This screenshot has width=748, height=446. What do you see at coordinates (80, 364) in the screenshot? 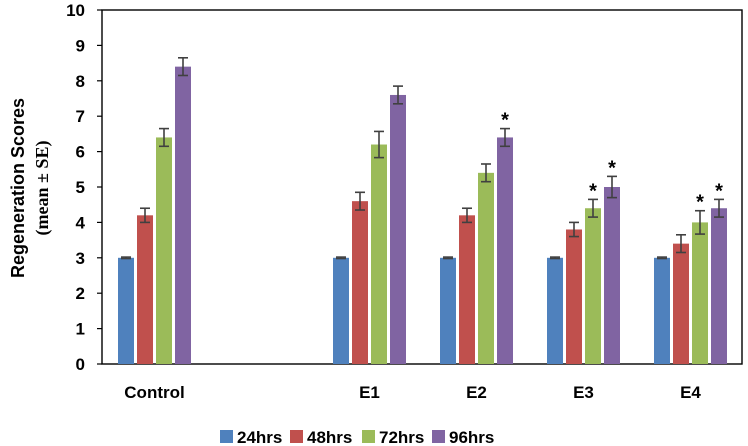
I see `y-tick-label: 0` at bounding box center [80, 364].